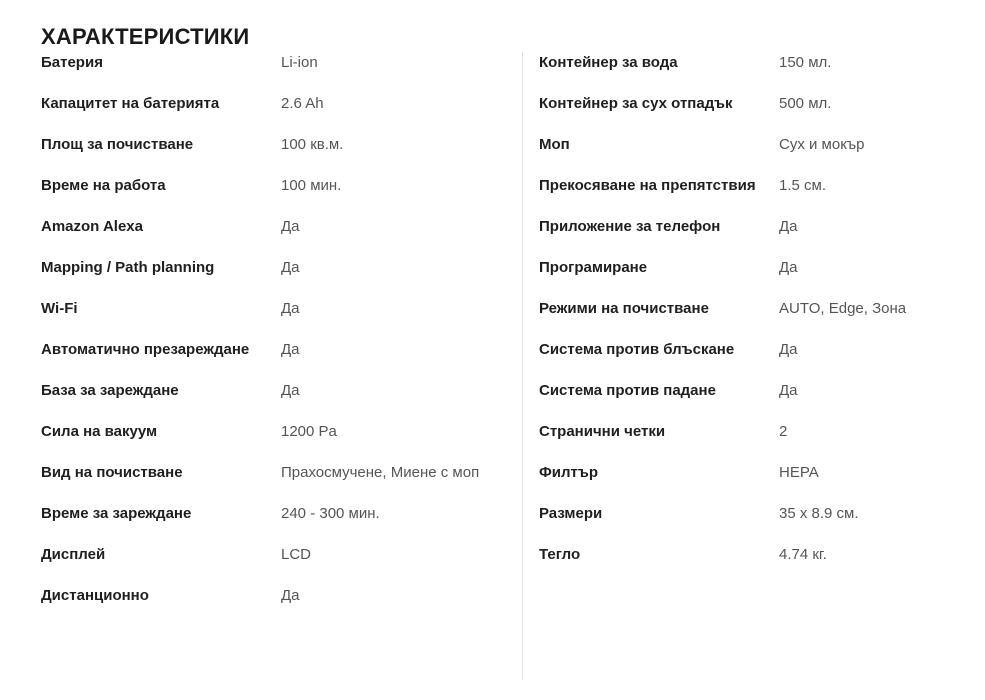 Image resolution: width=985 pixels, height=700 pixels. I want to click on spec-value: Прахосмучене, Миене с моп, so click(380, 472).